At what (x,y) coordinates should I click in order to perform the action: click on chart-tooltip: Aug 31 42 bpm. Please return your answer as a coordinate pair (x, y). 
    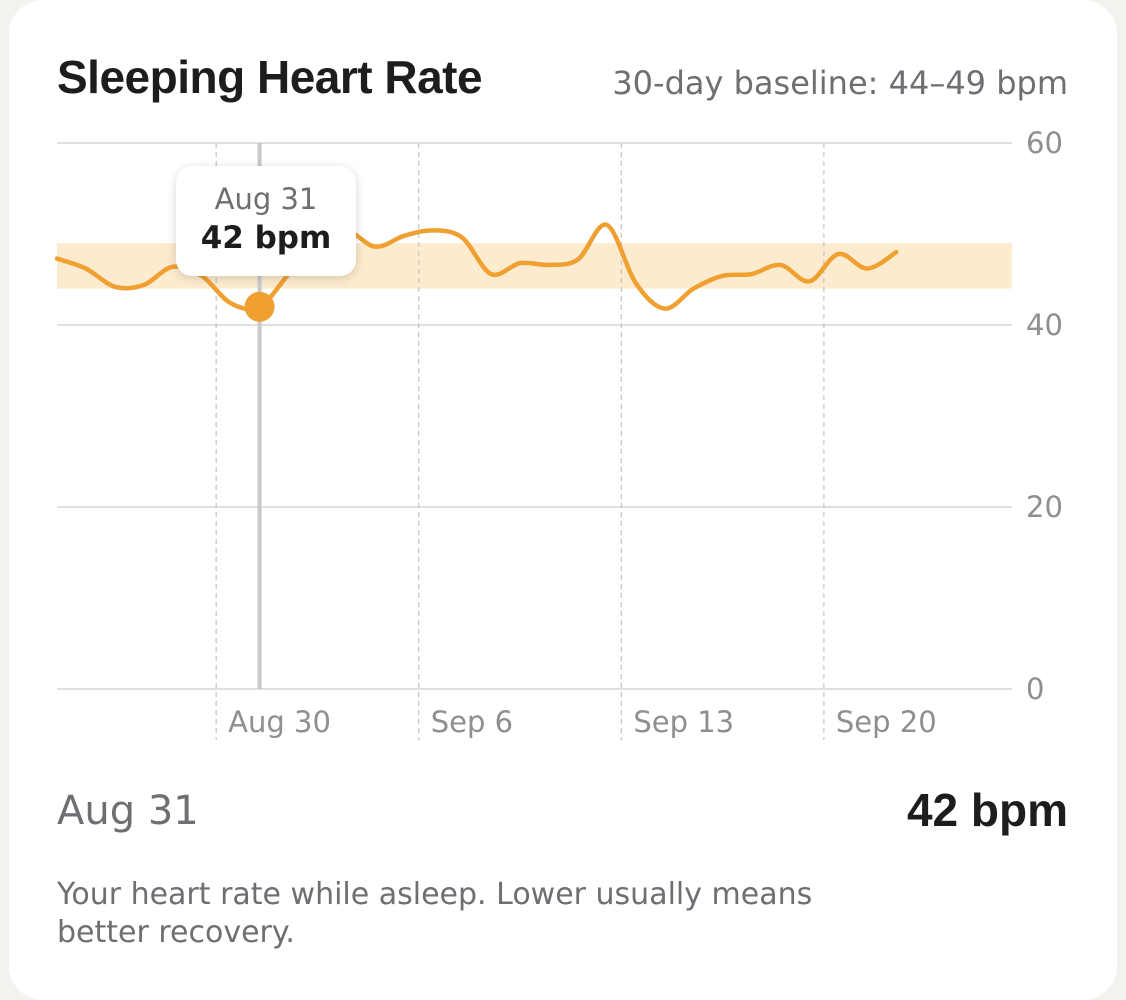
    Looking at the image, I should click on (266, 221).